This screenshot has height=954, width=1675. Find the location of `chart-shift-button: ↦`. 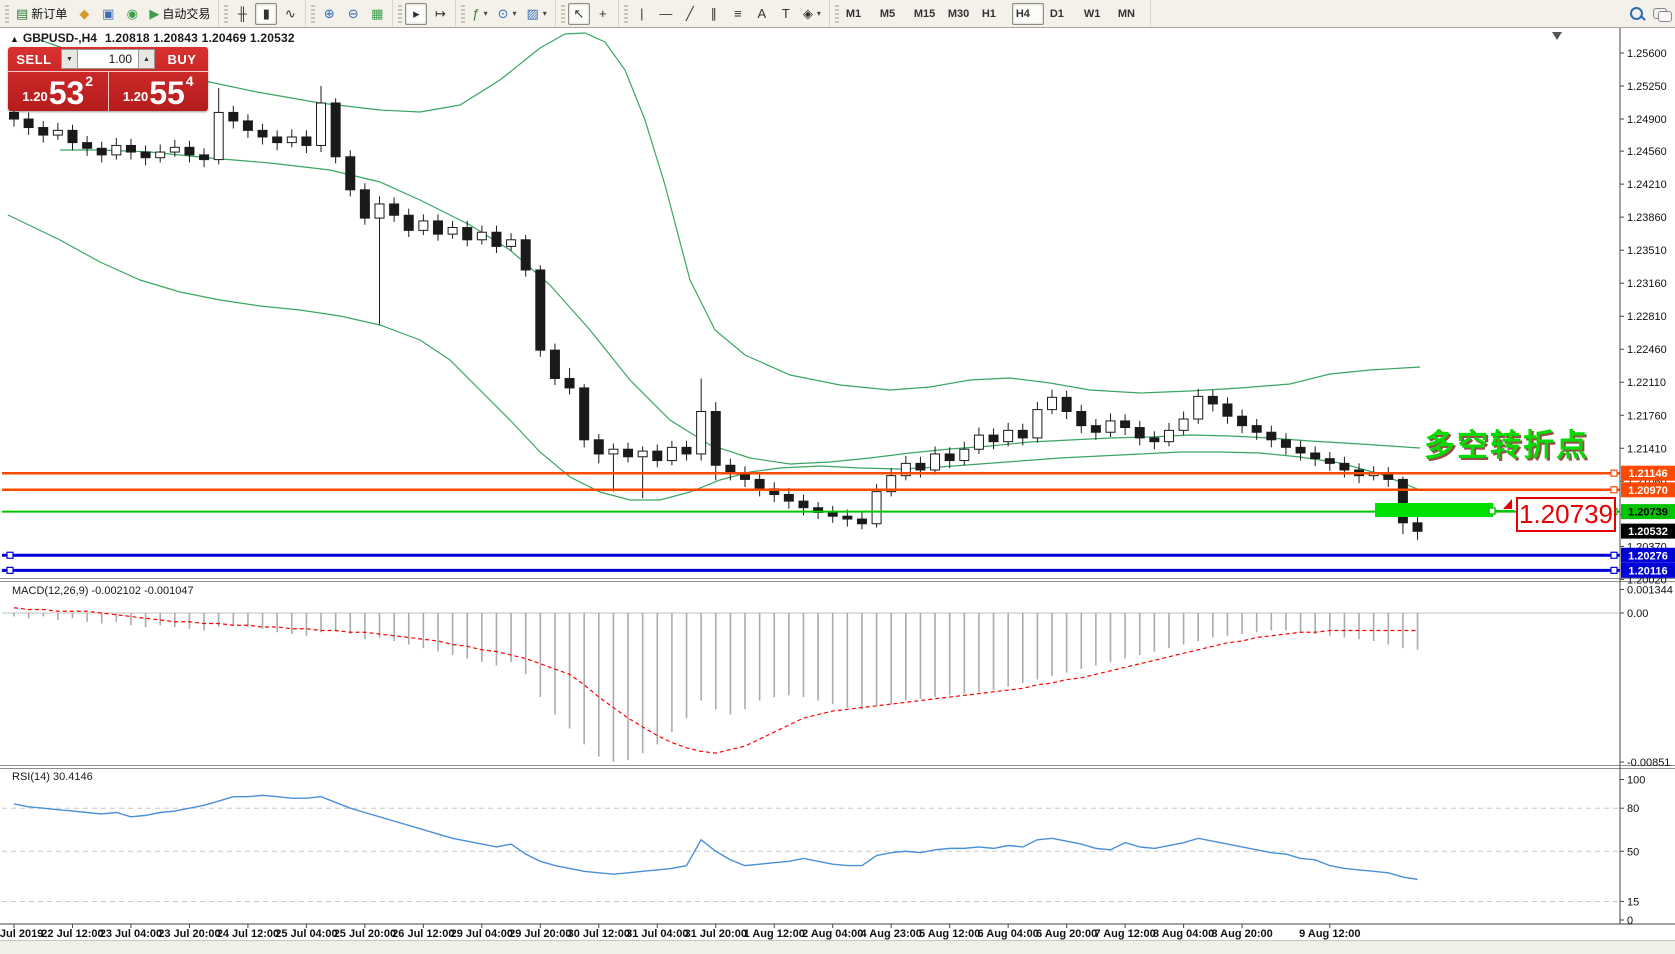

chart-shift-button: ↦ is located at coordinates (440, 14).